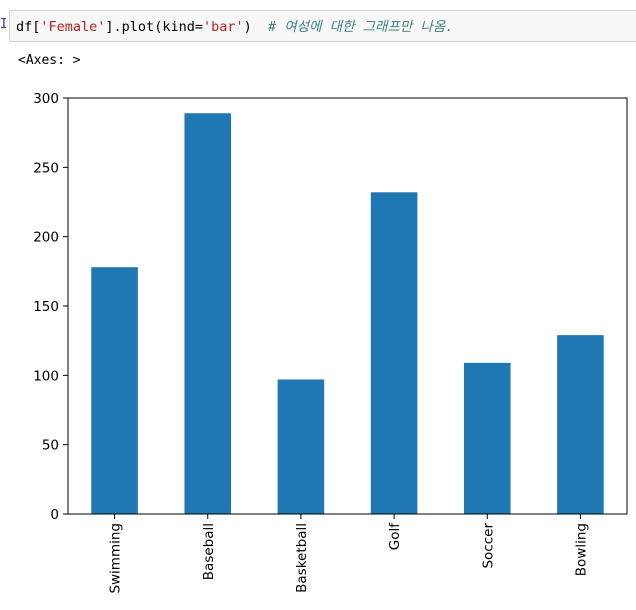  I want to click on x-tick-label-bowling: Bowling, so click(581, 549).